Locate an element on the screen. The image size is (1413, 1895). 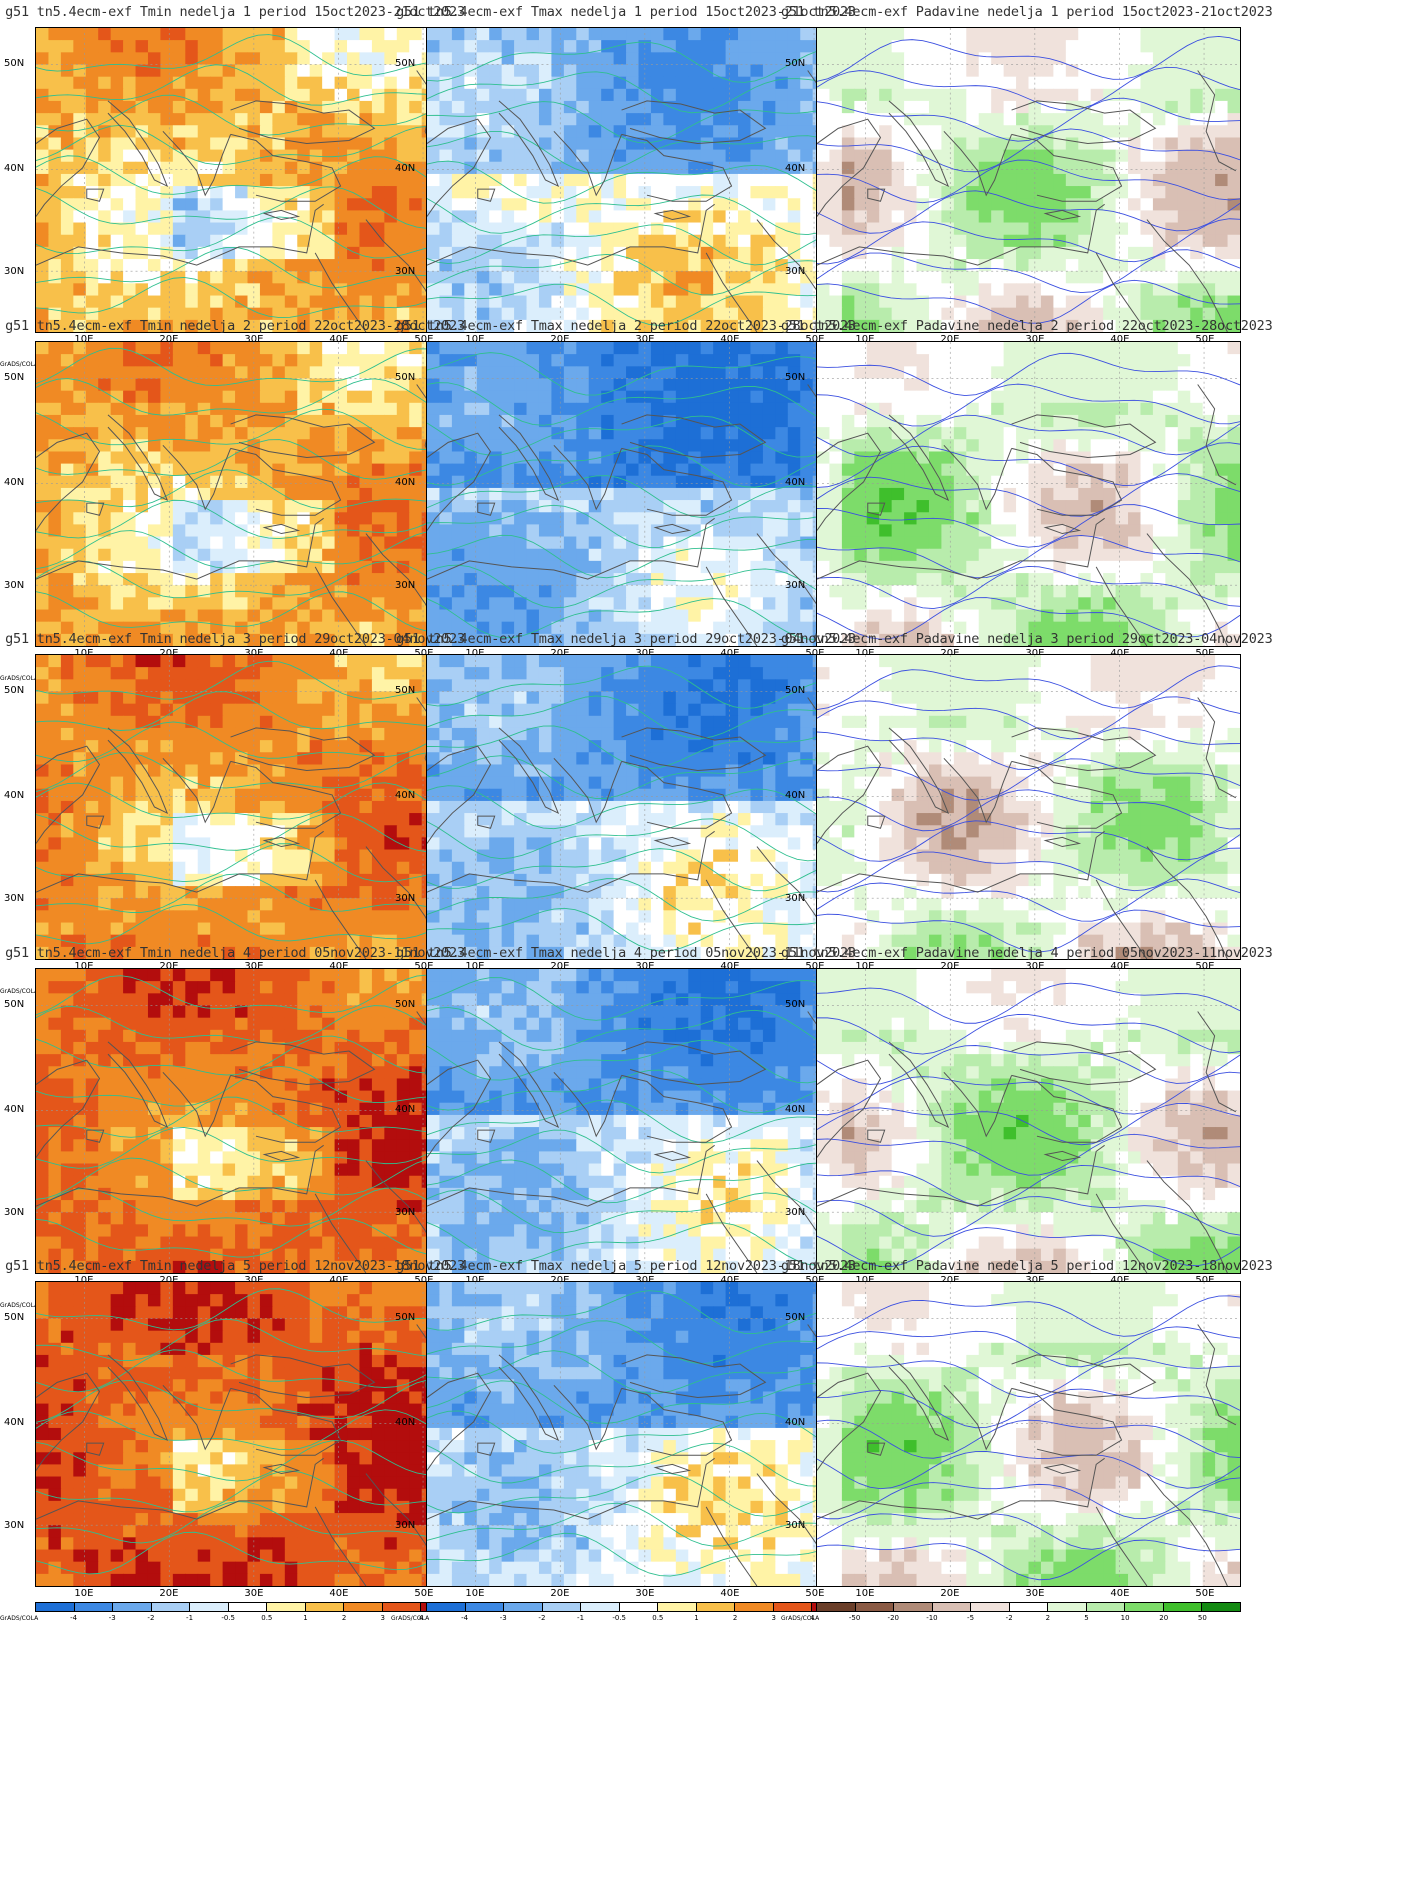
latitude-label: 40N is located at coordinates (405, 483).